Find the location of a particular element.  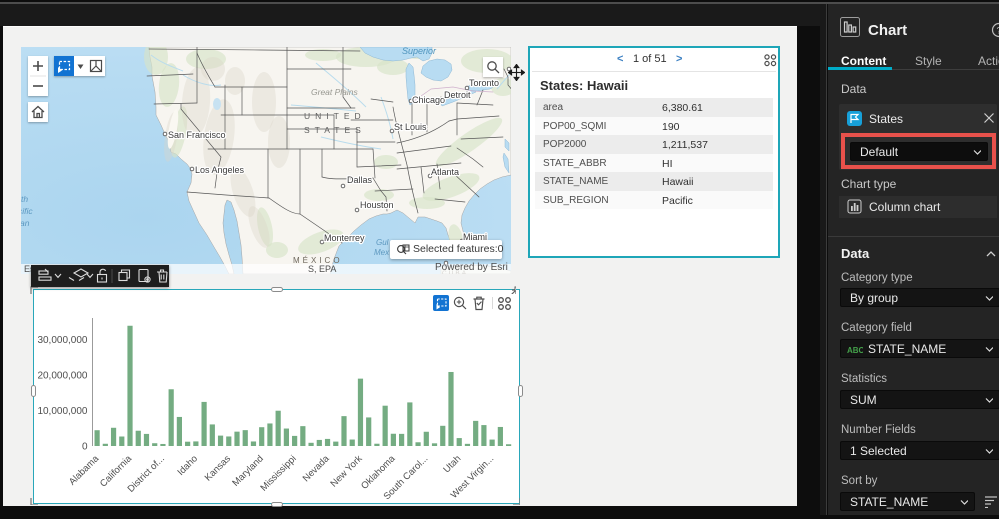

svg-text: Superior is located at coordinates (419, 51).